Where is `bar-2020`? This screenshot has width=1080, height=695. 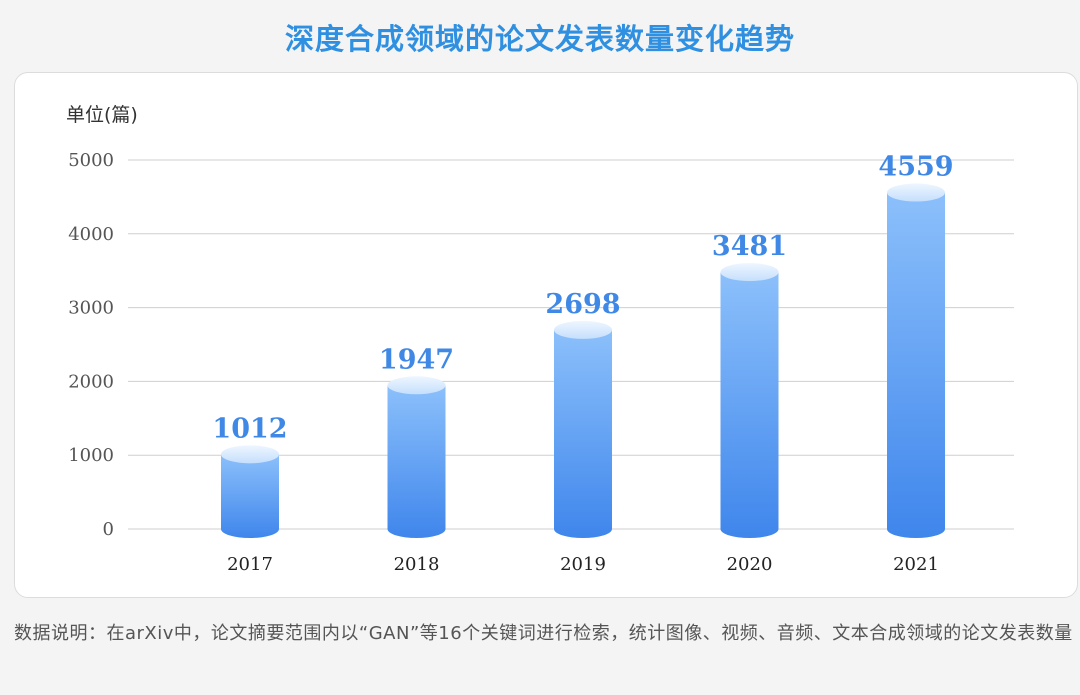 bar-2020 is located at coordinates (749, 400).